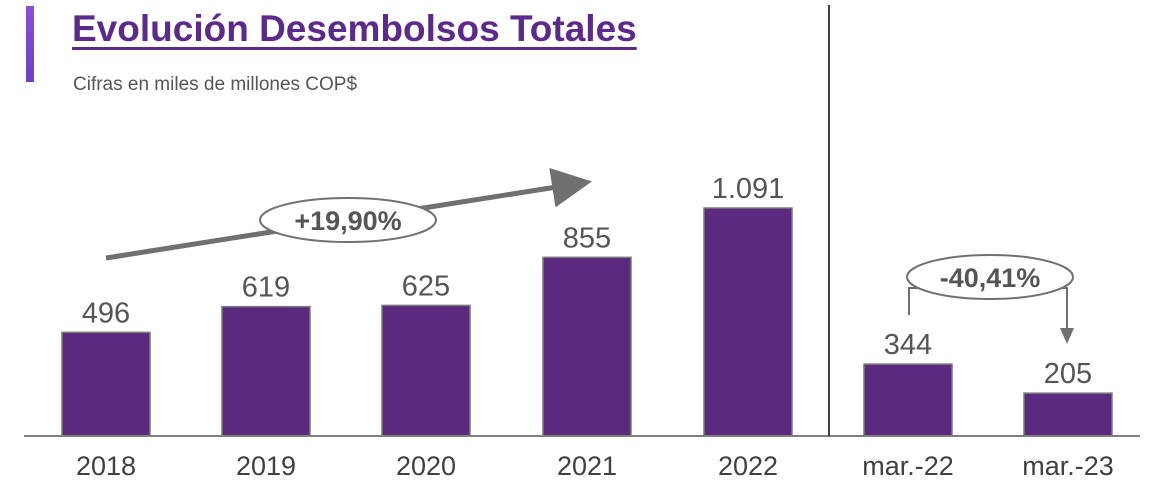  What do you see at coordinates (748, 466) in the screenshot?
I see `category-label-2022: 2022` at bounding box center [748, 466].